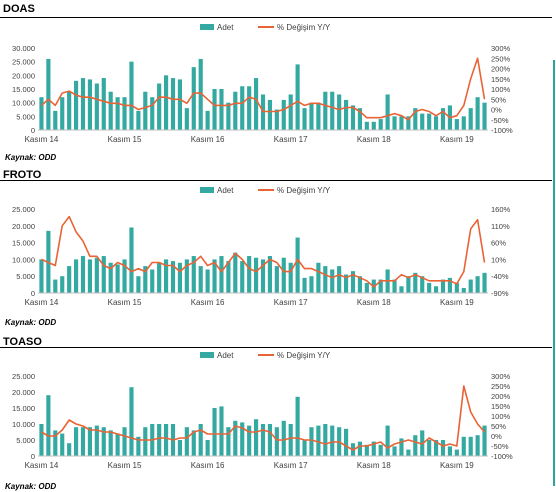 The width and height of the screenshot is (556, 492). I want to click on y-left-tick-label: 10.000, so click(23, 103).